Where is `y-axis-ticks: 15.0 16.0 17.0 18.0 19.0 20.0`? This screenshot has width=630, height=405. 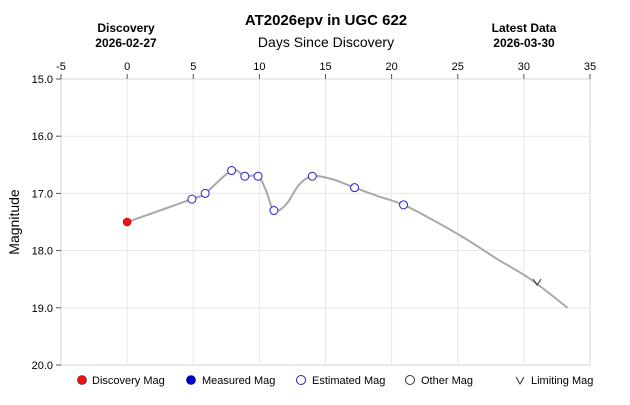
y-axis-ticks: 15.0 16.0 17.0 18.0 19.0 20.0 is located at coordinates (46, 223).